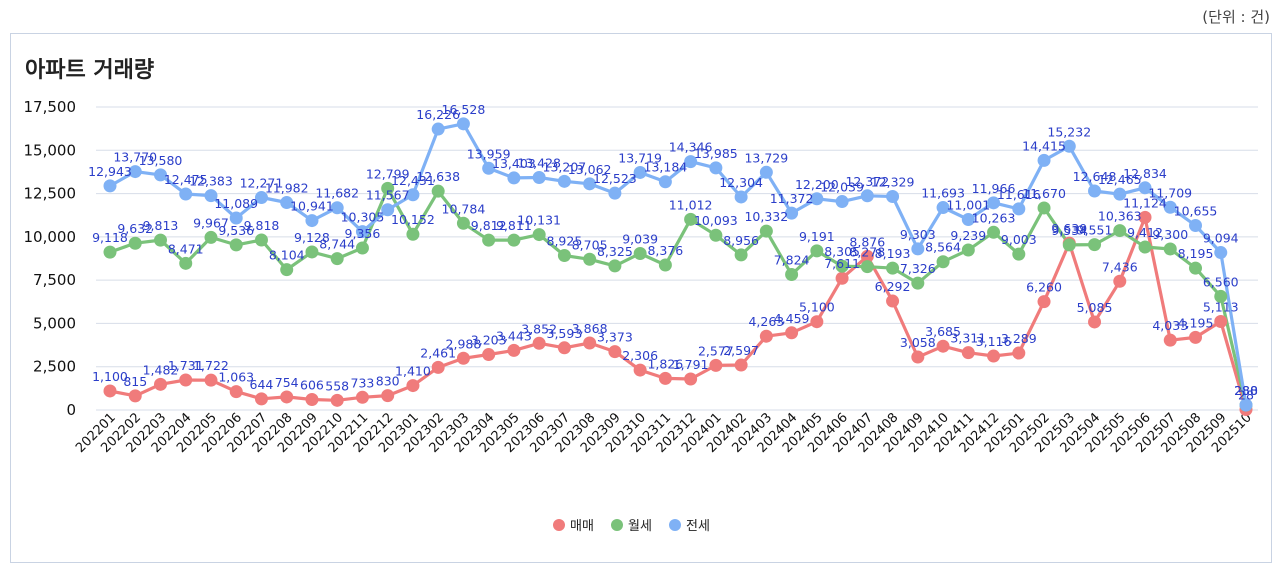  What do you see at coordinates (640, 526) in the screenshot?
I see `legend-label-월세: 월세` at bounding box center [640, 526].